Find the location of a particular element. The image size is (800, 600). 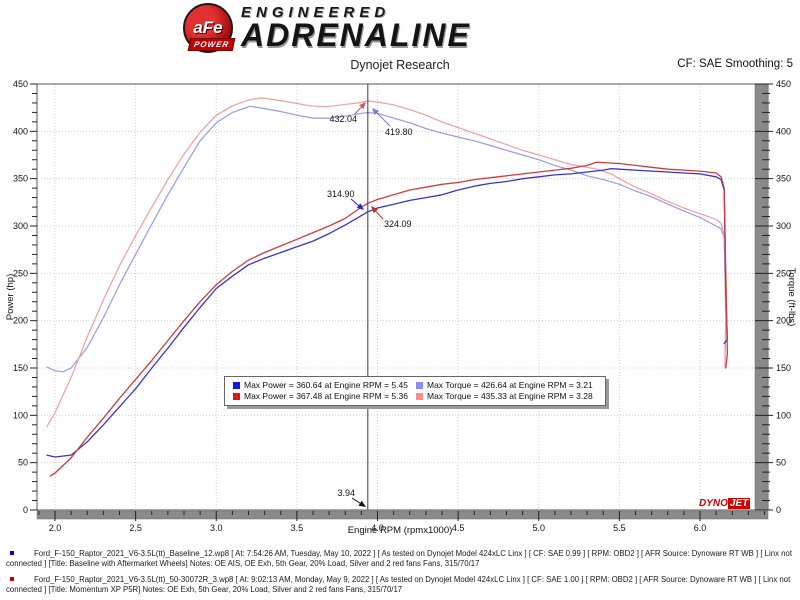

svg-text: 2.5 is located at coordinates (135, 528).